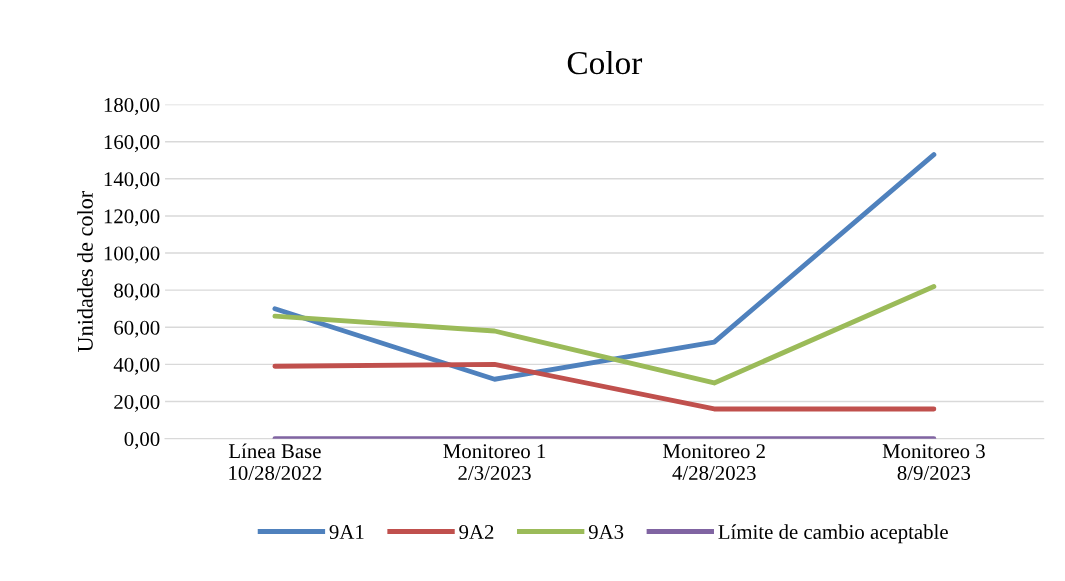 This screenshot has width=1065, height=581. I want to click on chart-title: Color, so click(605, 62).